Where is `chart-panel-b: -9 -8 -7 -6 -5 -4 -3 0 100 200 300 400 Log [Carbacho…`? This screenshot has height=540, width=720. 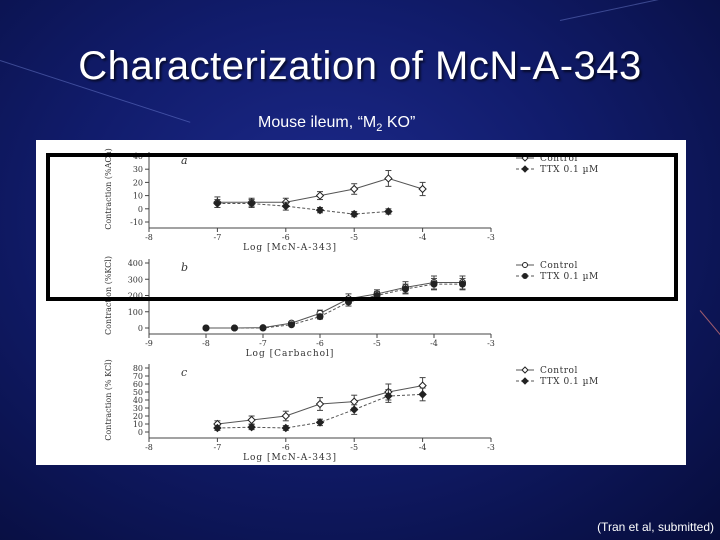
chart-panel-b: -9 -8 -7 -6 -5 -4 -3 0 100 200 300 400 Log [Carbacho… is located at coordinates (351, 307).